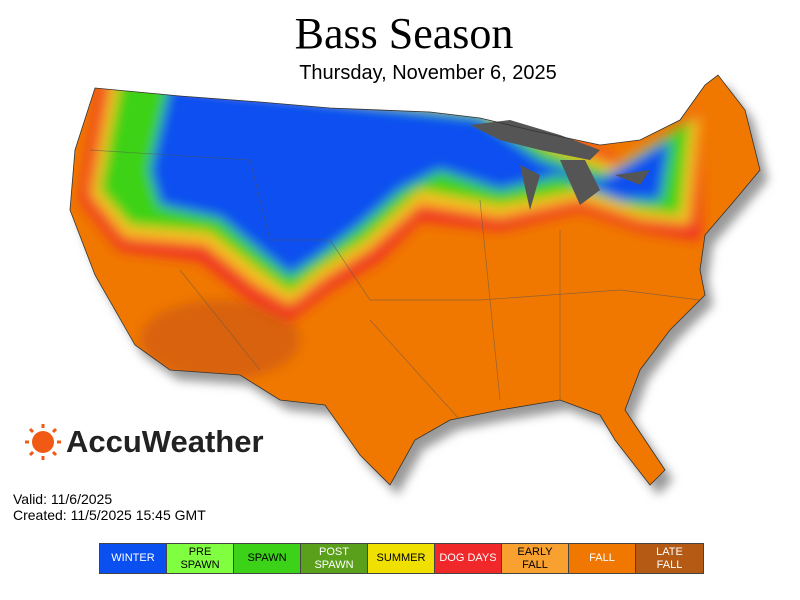 The height and width of the screenshot is (600, 800). I want to click on legend-label: POST, so click(334, 551).